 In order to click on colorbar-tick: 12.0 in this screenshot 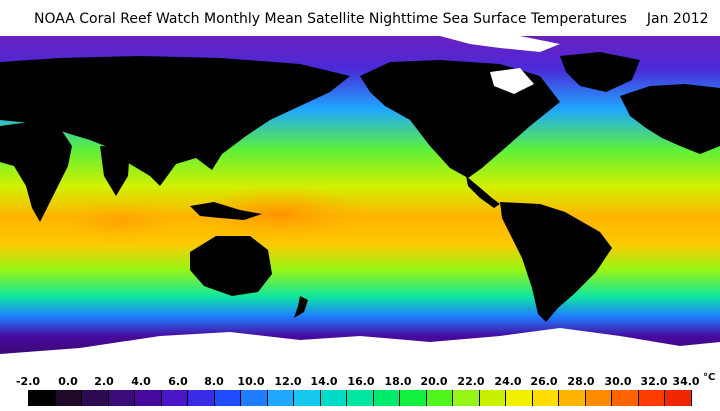, I will do `click(288, 381)`.